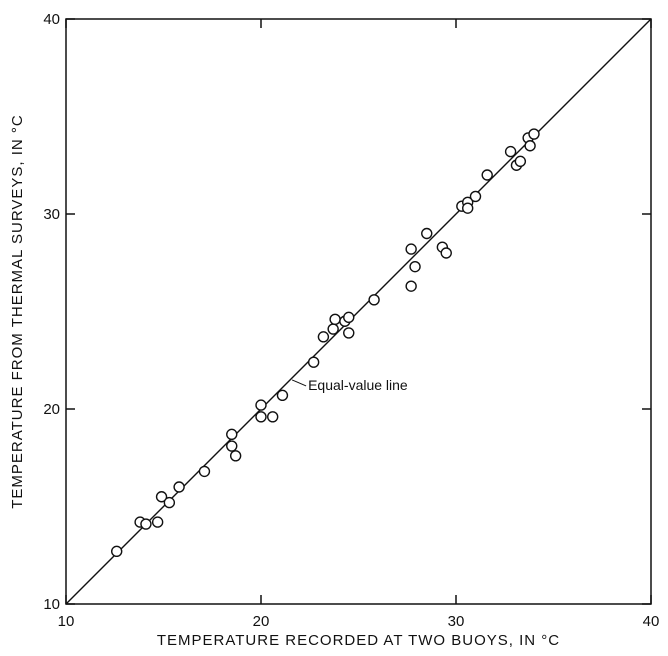 This screenshot has width=668, height=656. What do you see at coordinates (51, 409) in the screenshot?
I see `y-tick-label: 20` at bounding box center [51, 409].